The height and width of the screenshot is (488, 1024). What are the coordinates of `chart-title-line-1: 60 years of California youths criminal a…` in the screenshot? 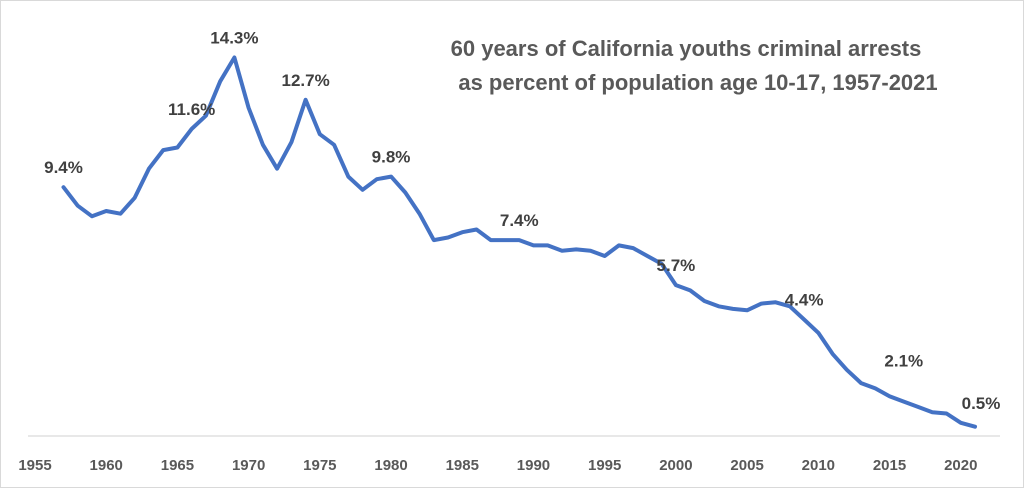 It's located at (686, 48).